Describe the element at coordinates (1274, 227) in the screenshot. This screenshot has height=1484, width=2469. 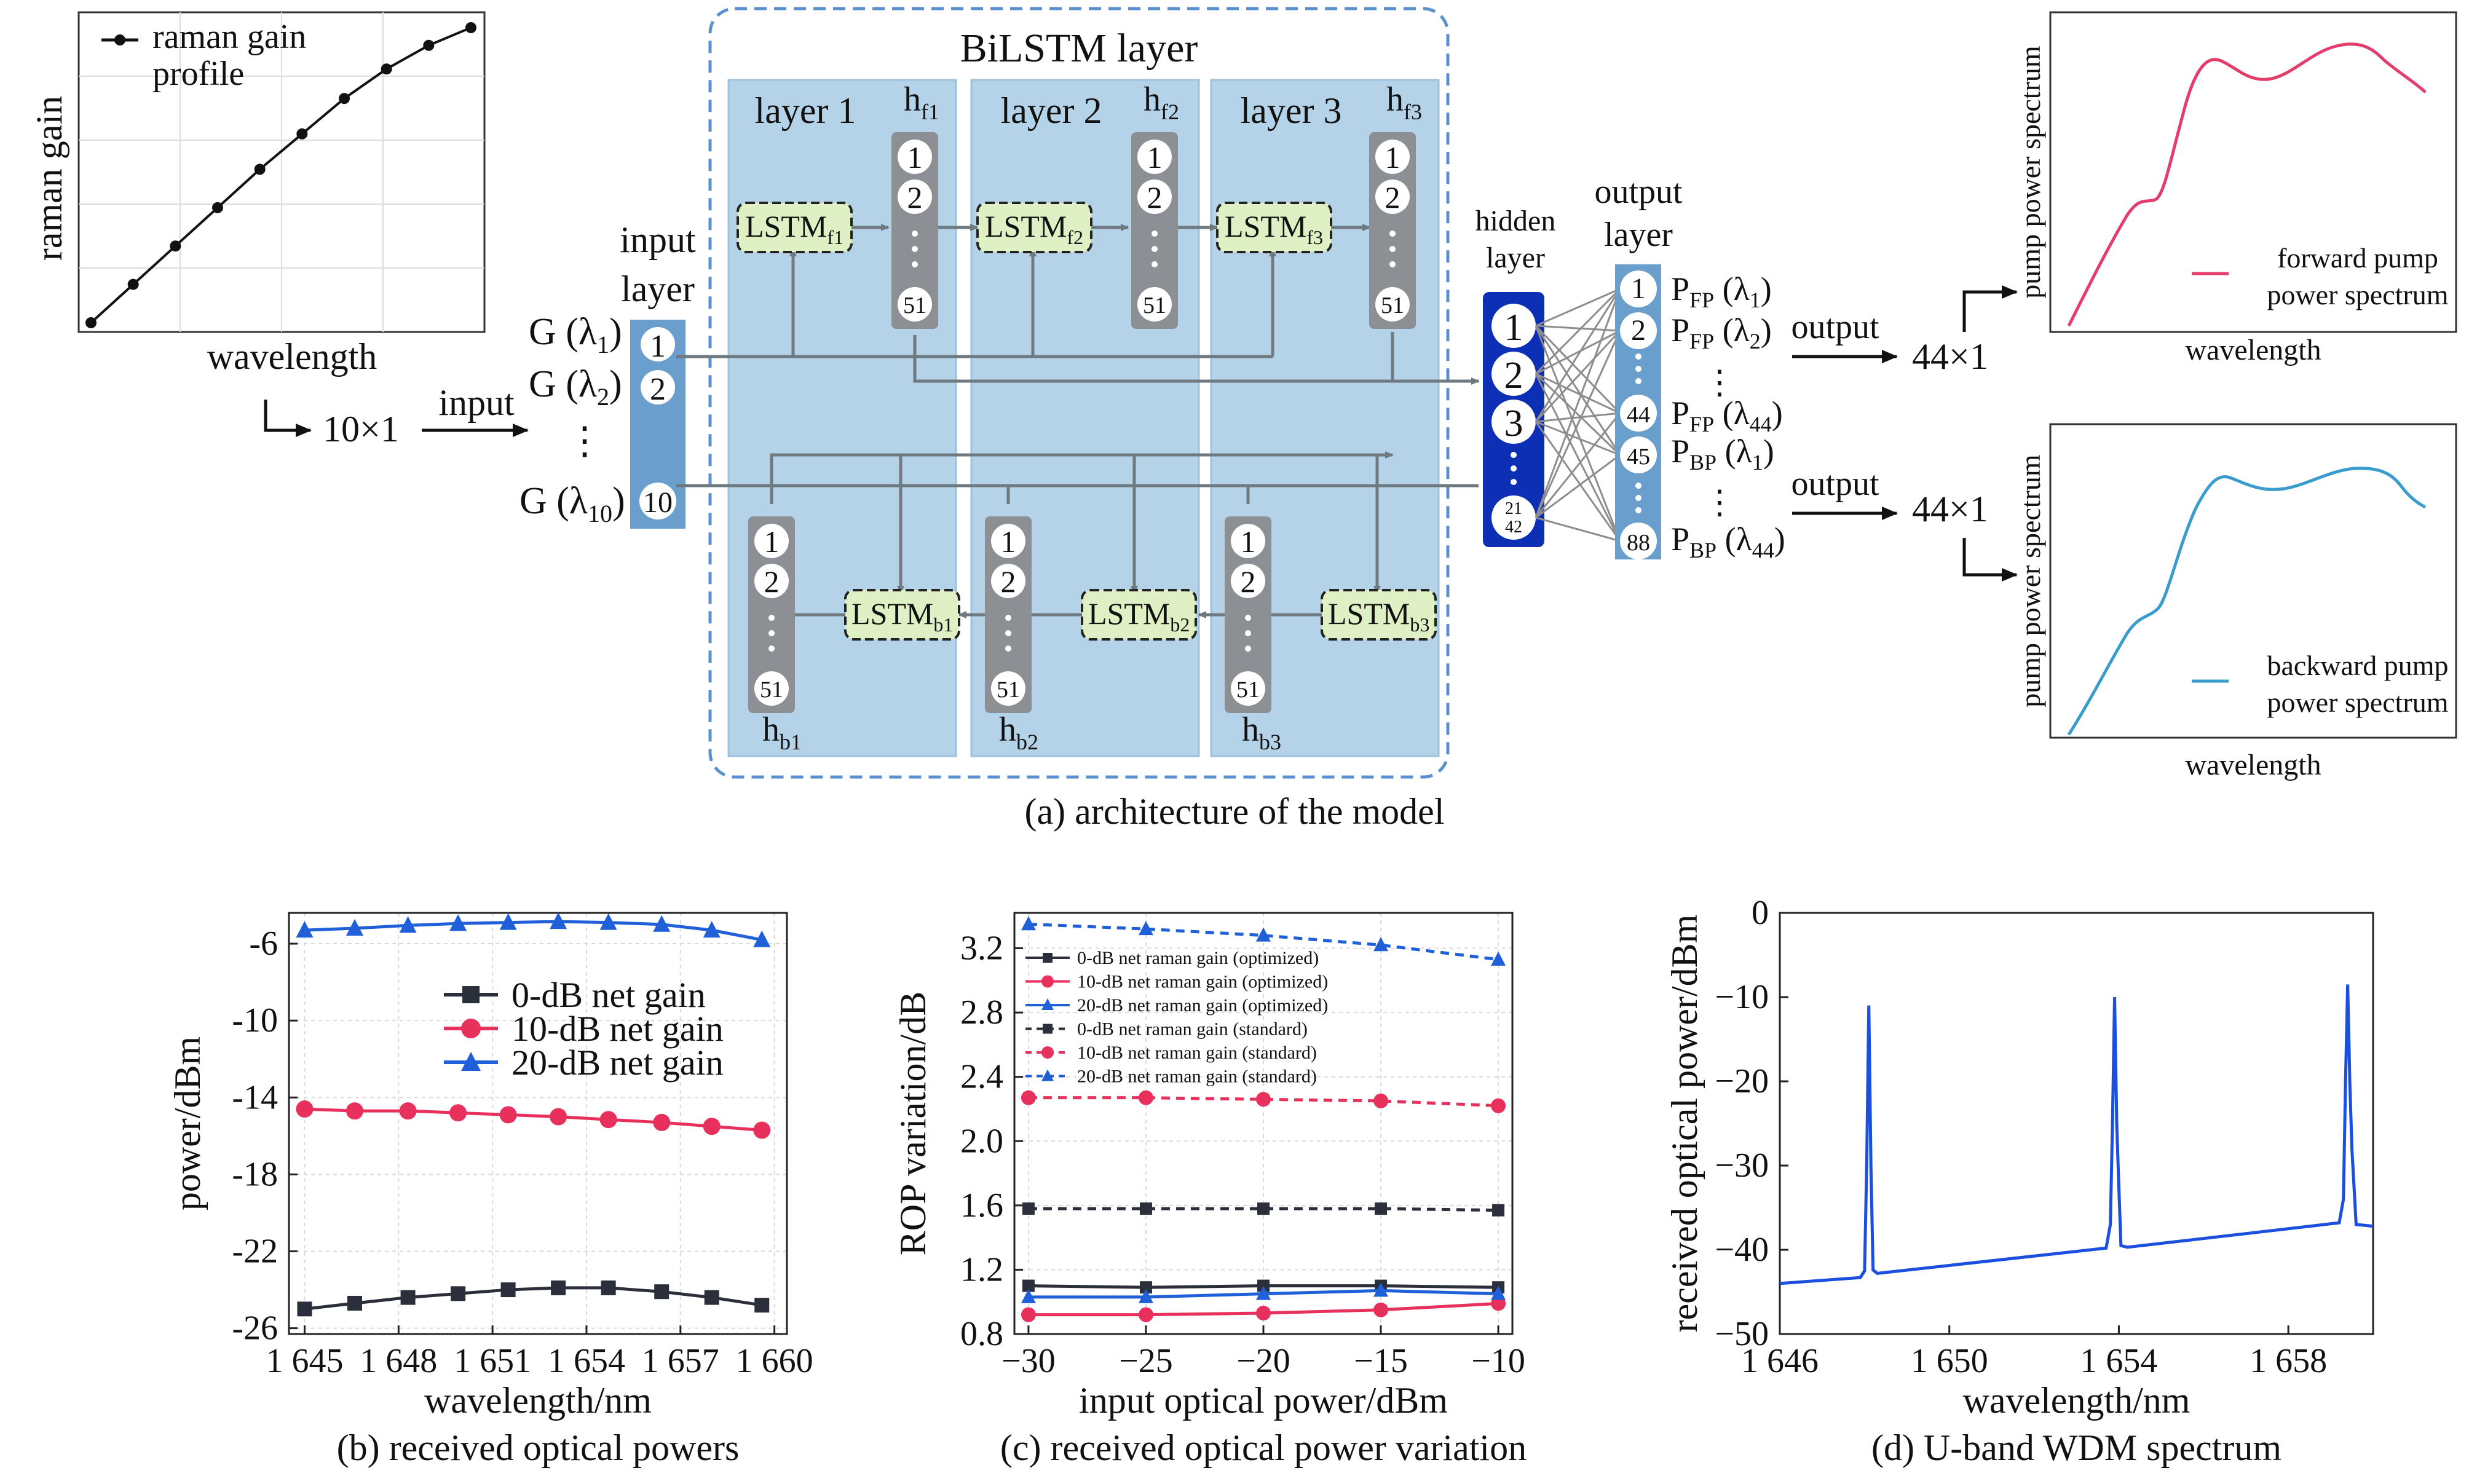
I see `lstm-f3-box` at that location.